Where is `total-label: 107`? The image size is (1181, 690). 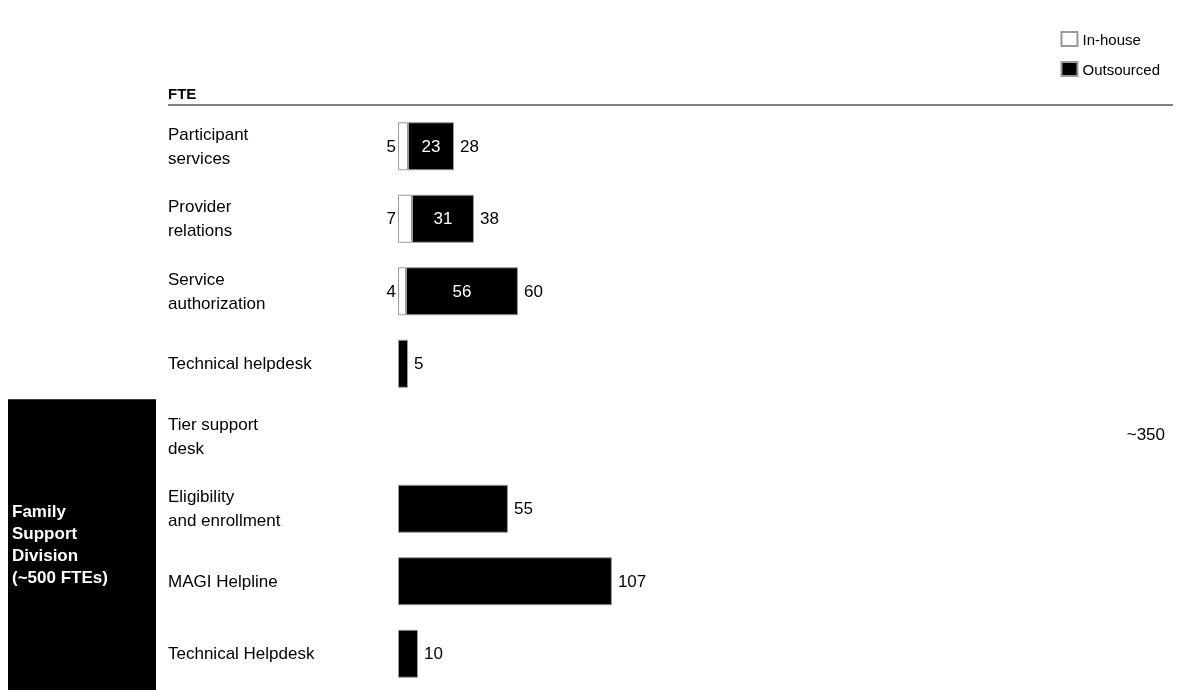
total-label: 107 is located at coordinates (632, 581).